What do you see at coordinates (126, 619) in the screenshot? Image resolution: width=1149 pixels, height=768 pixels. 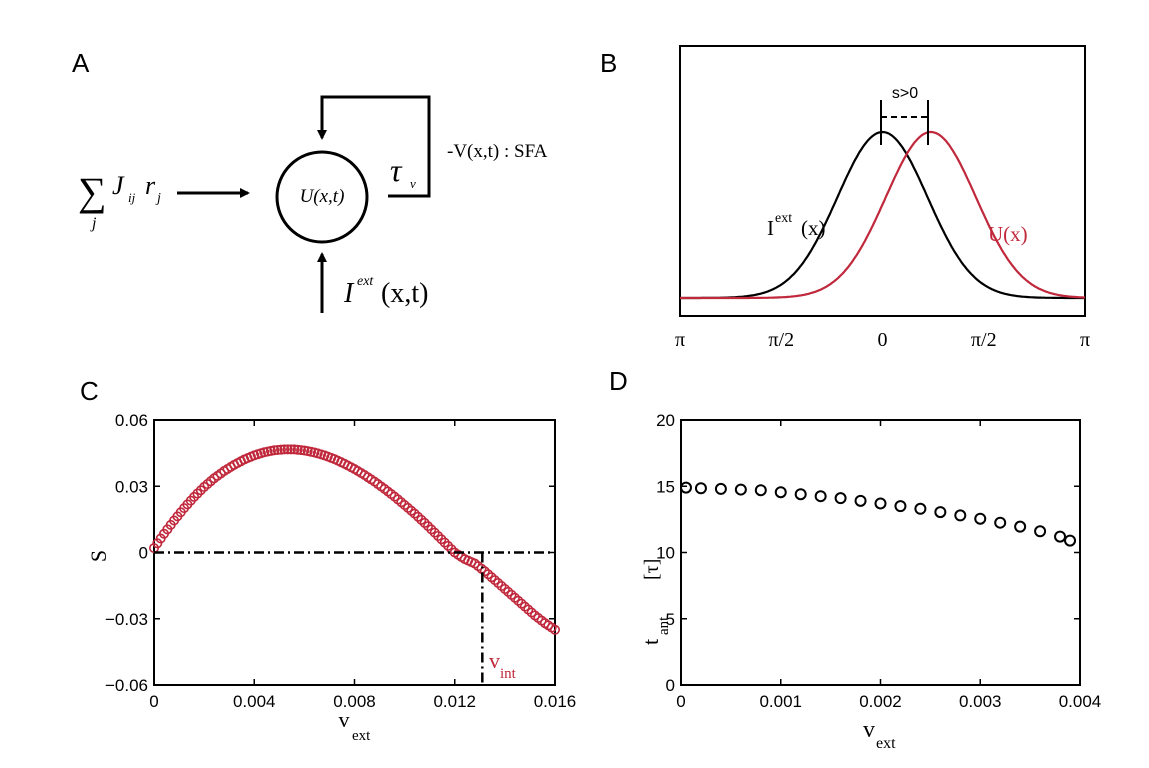 I see `panel-c-y-tick-label: −0.03` at bounding box center [126, 619].